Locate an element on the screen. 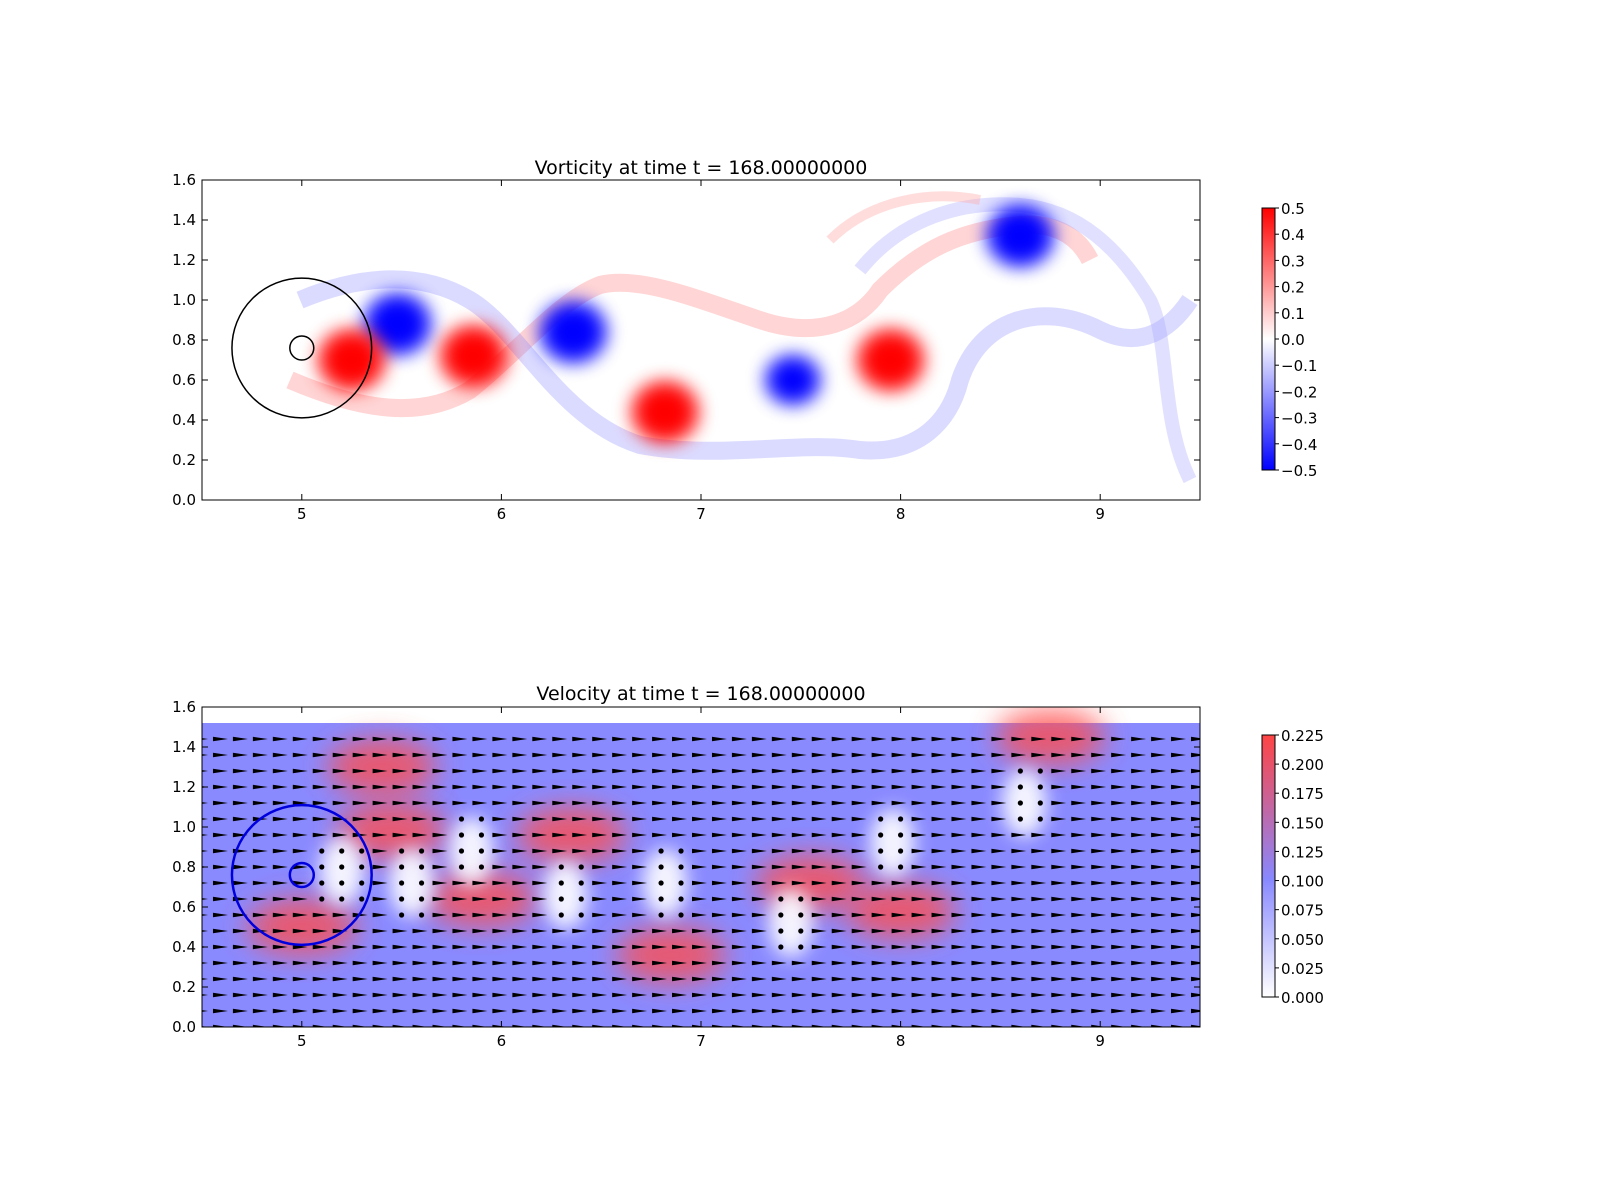  colorbar-tick-label: 0.225 is located at coordinates (1302, 736).